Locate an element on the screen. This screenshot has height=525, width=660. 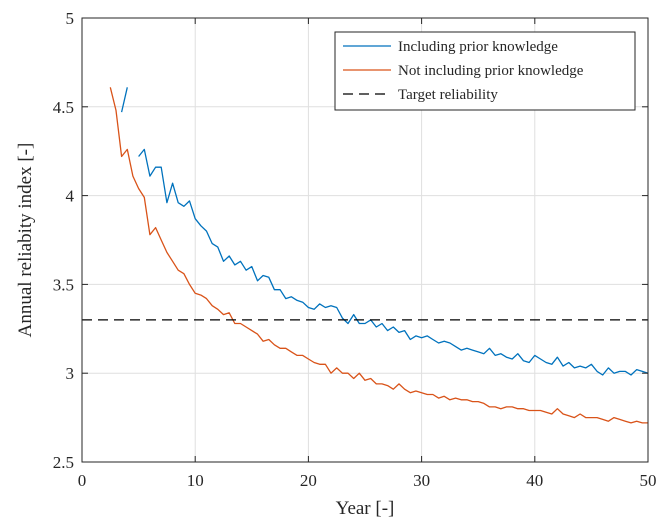
x-axis-label: Year [-] is located at coordinates (365, 508).